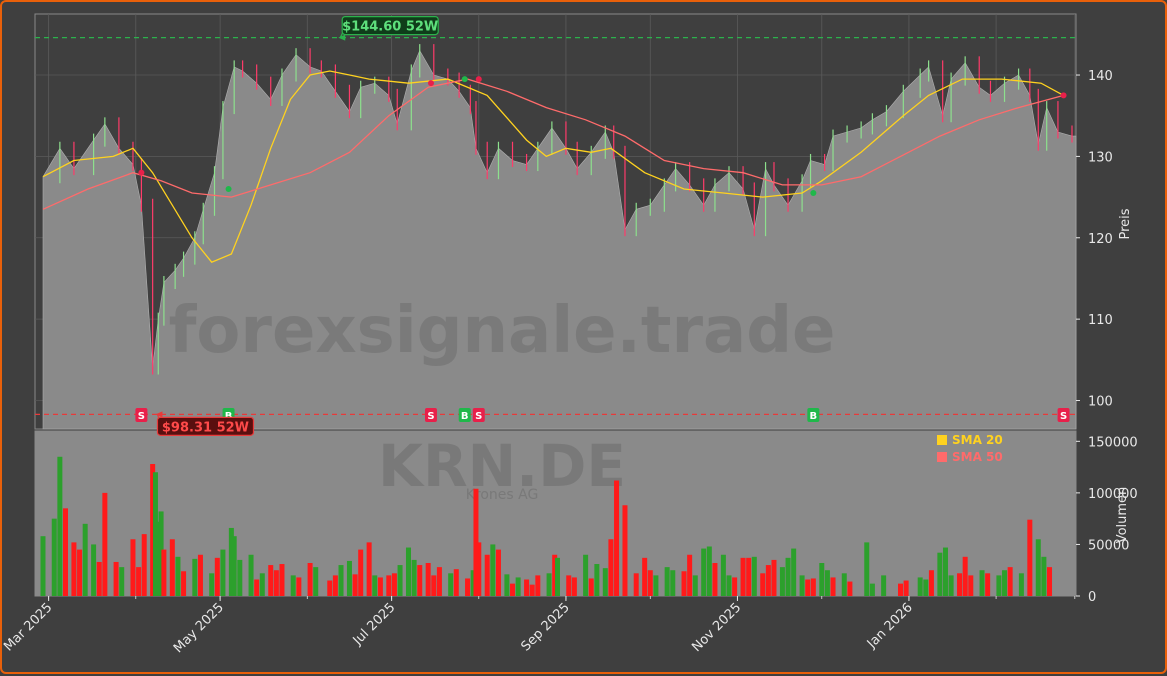  Describe the element at coordinates (942, 457) in the screenshot. I see `legend-sma50-swatch` at that location.